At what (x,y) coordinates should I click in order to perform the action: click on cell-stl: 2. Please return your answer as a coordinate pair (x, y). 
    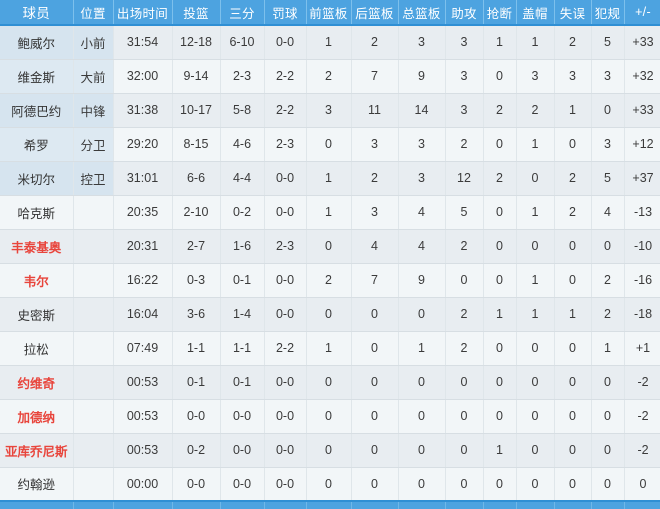
    Looking at the image, I should click on (500, 110).